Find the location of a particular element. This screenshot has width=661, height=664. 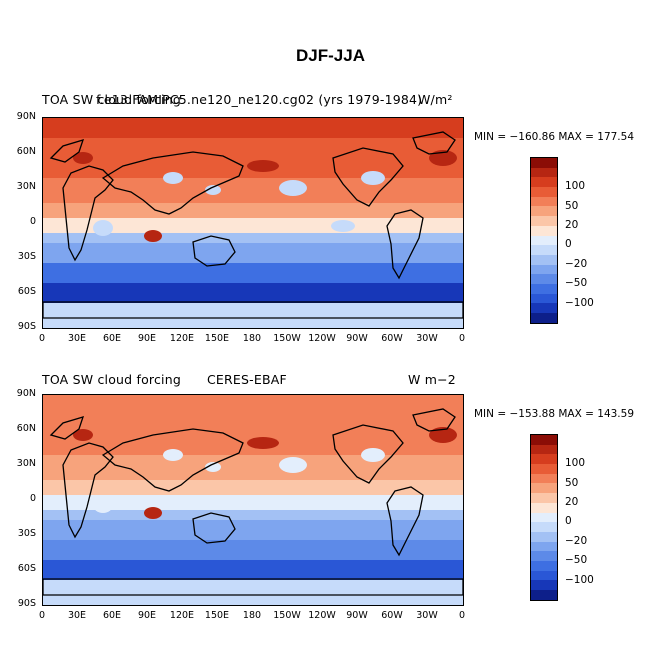

colorbar-tick-label: 0 is located at coordinates (568, 244).